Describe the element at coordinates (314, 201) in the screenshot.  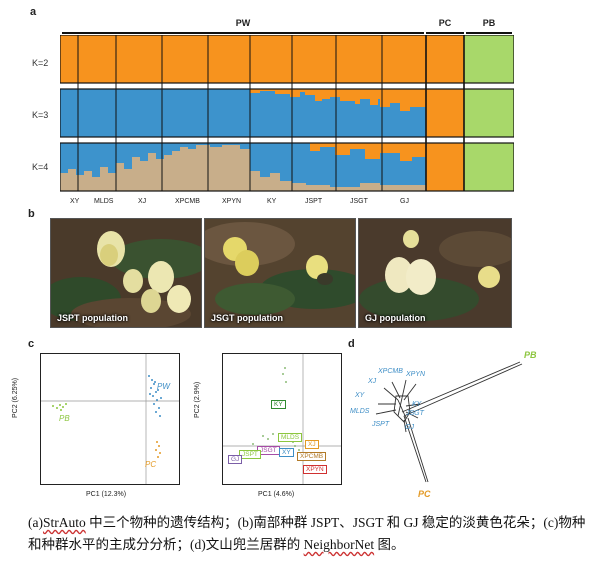
I see `pop-label-jspt: JSPT` at that location.